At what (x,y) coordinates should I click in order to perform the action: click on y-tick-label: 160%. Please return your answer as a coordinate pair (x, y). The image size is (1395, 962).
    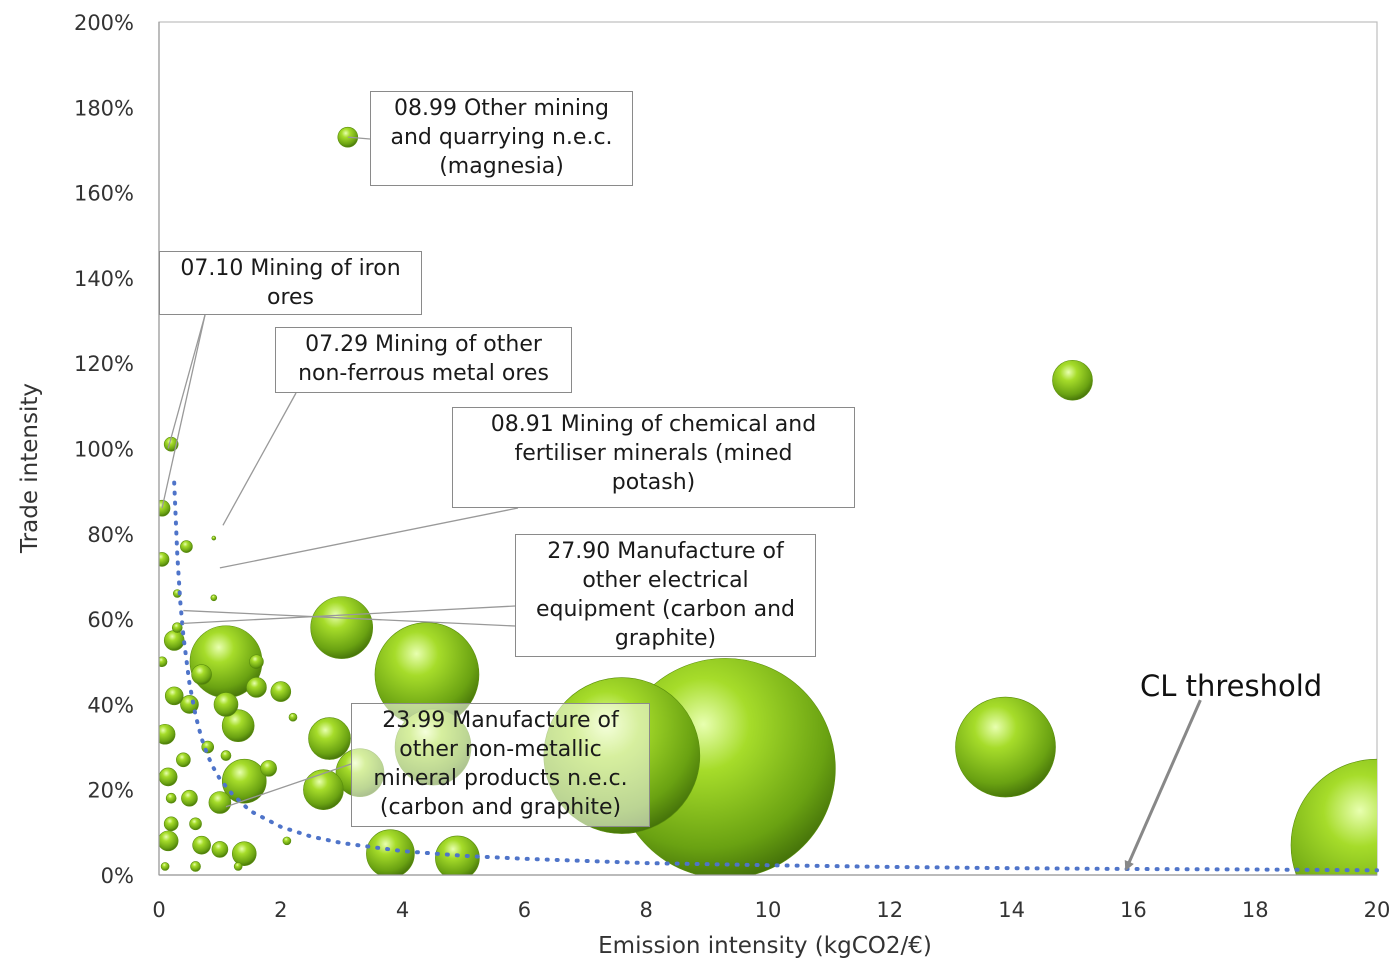
    Looking at the image, I should click on (104, 194).